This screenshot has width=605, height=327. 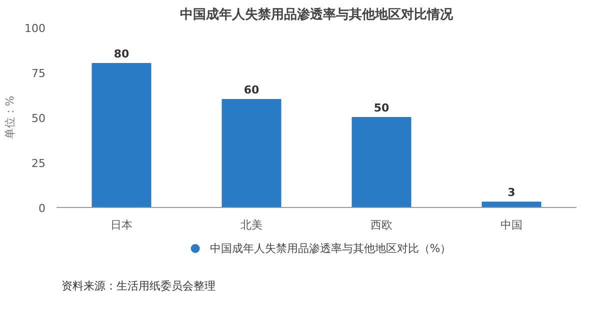 I want to click on data-label: 3, so click(x=512, y=193).